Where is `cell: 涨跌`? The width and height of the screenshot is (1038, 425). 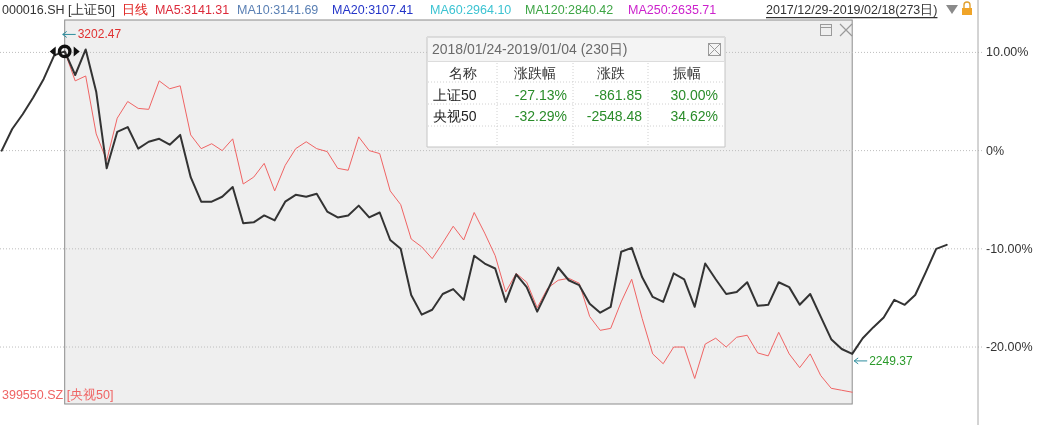 cell: 涨跌 is located at coordinates (611, 73).